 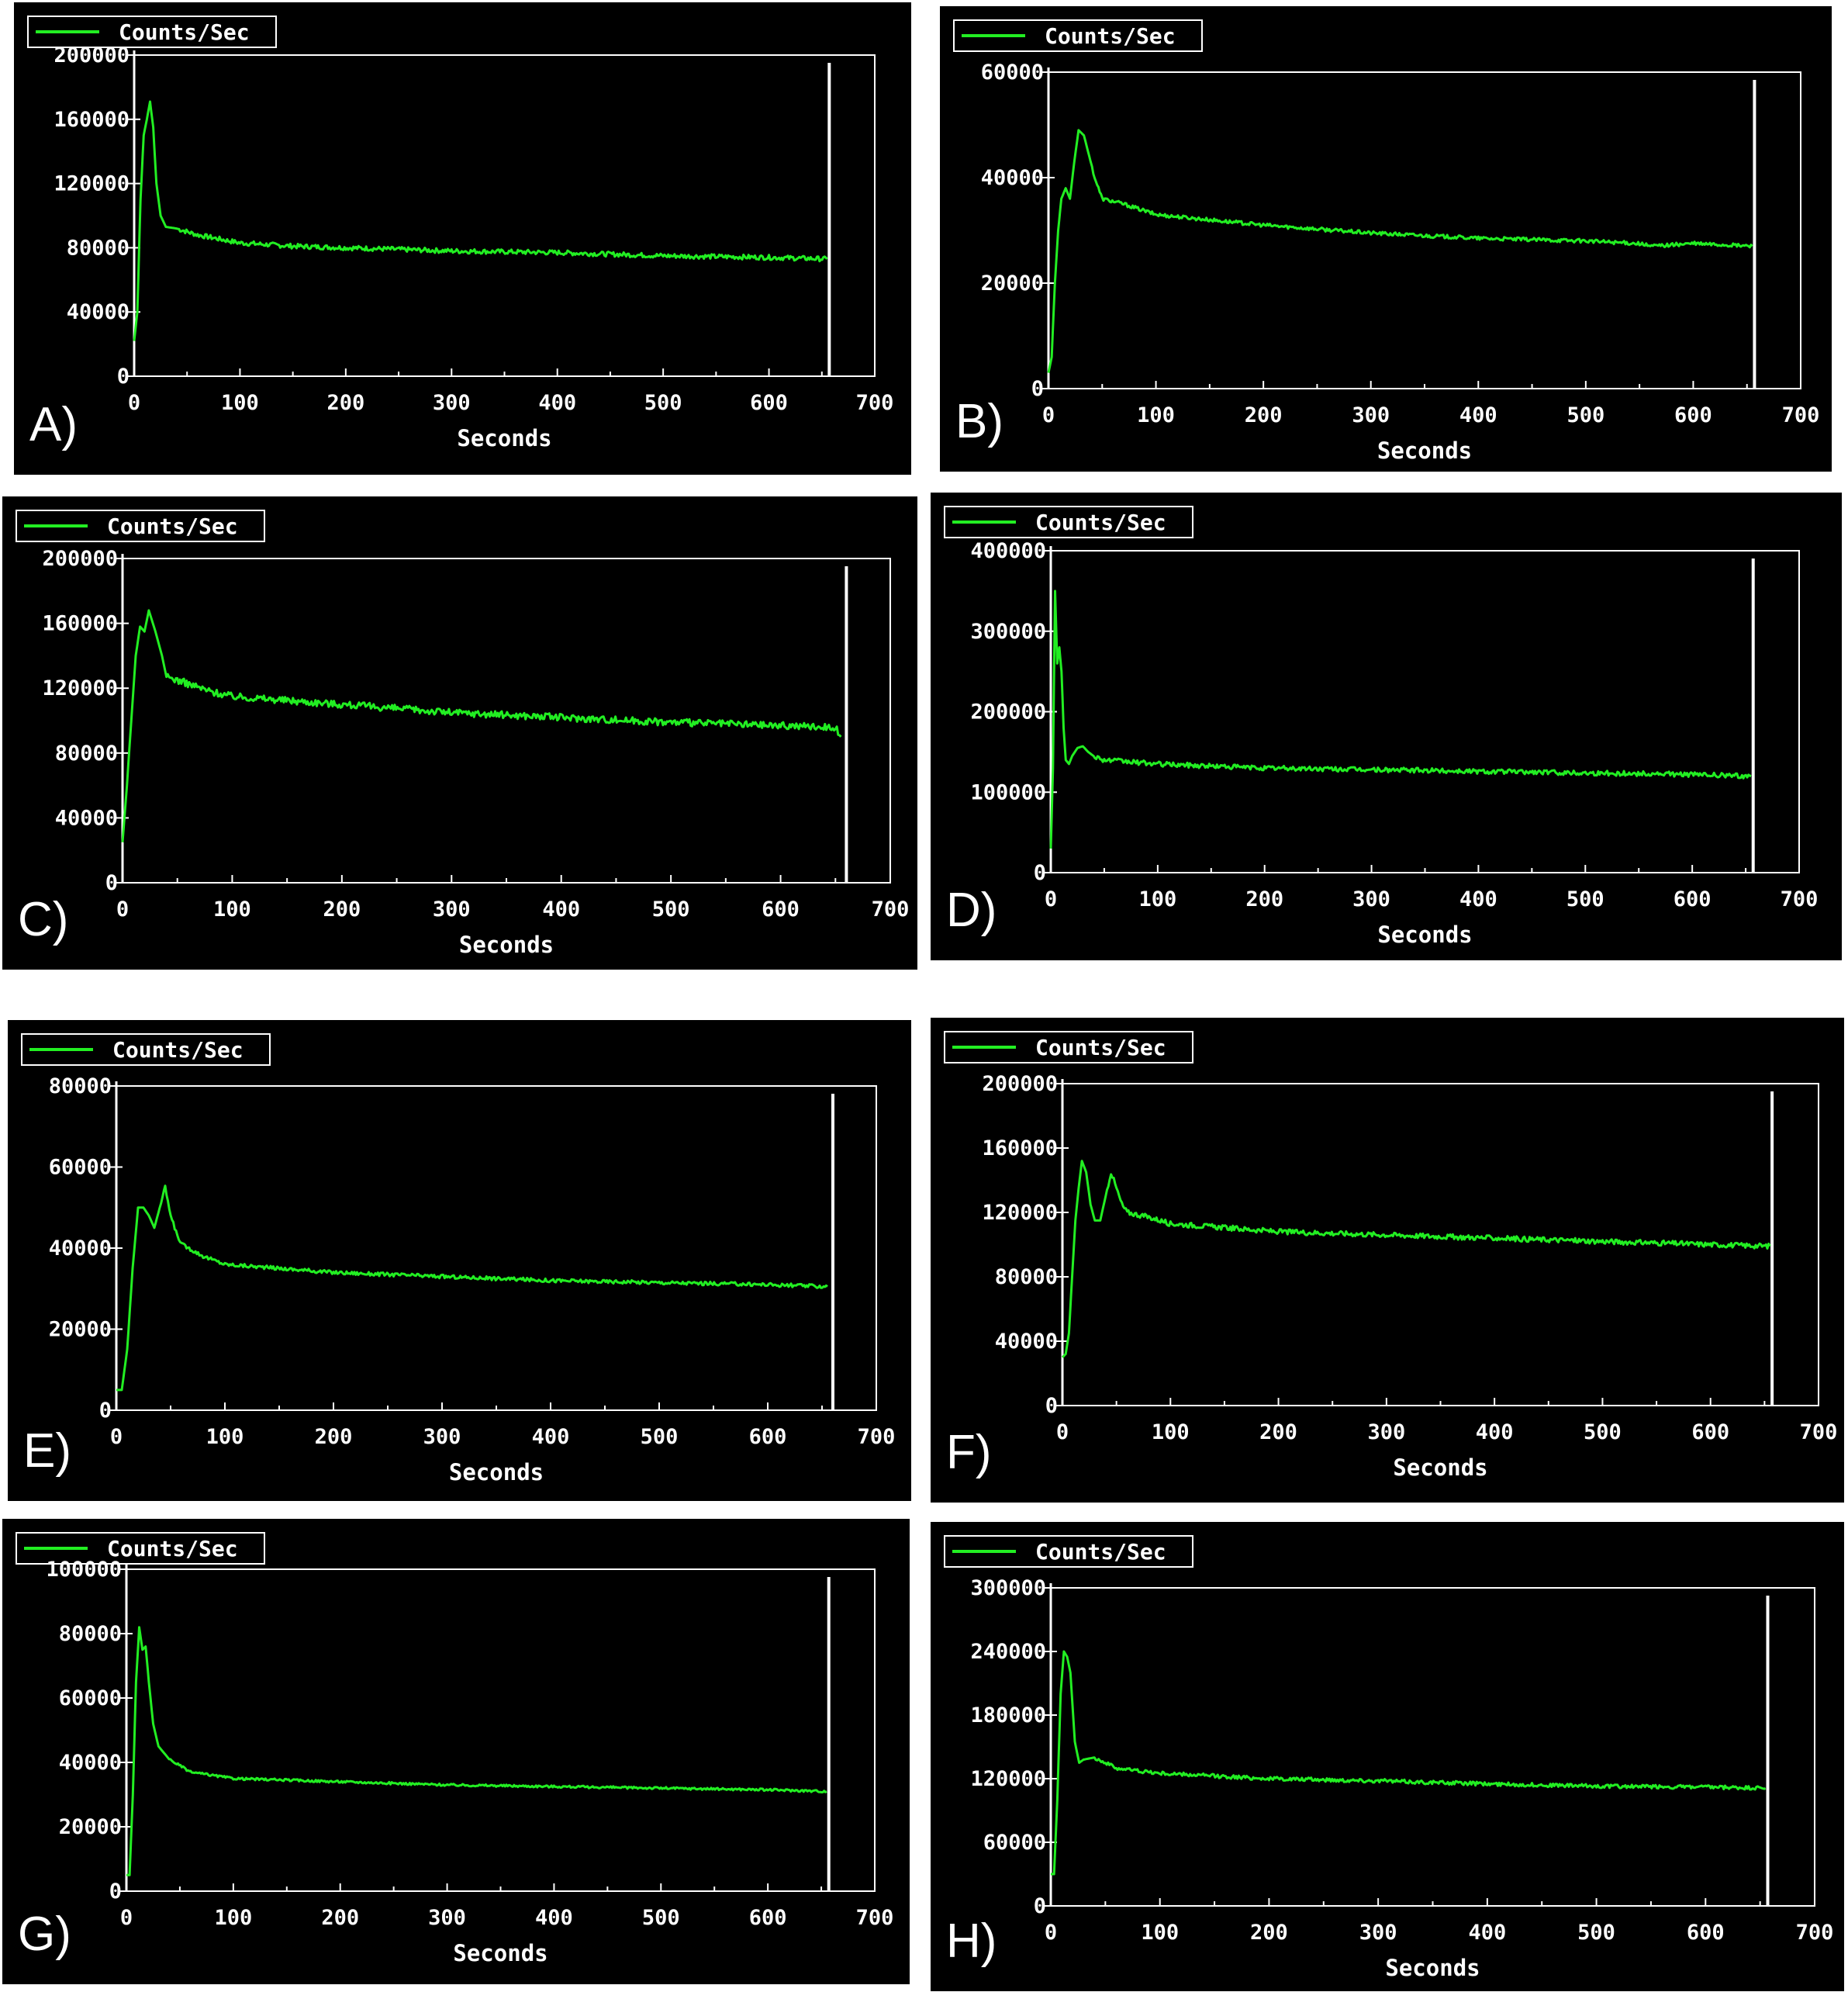 I want to click on y-tick-label: 100000, so click(x=84, y=1570).